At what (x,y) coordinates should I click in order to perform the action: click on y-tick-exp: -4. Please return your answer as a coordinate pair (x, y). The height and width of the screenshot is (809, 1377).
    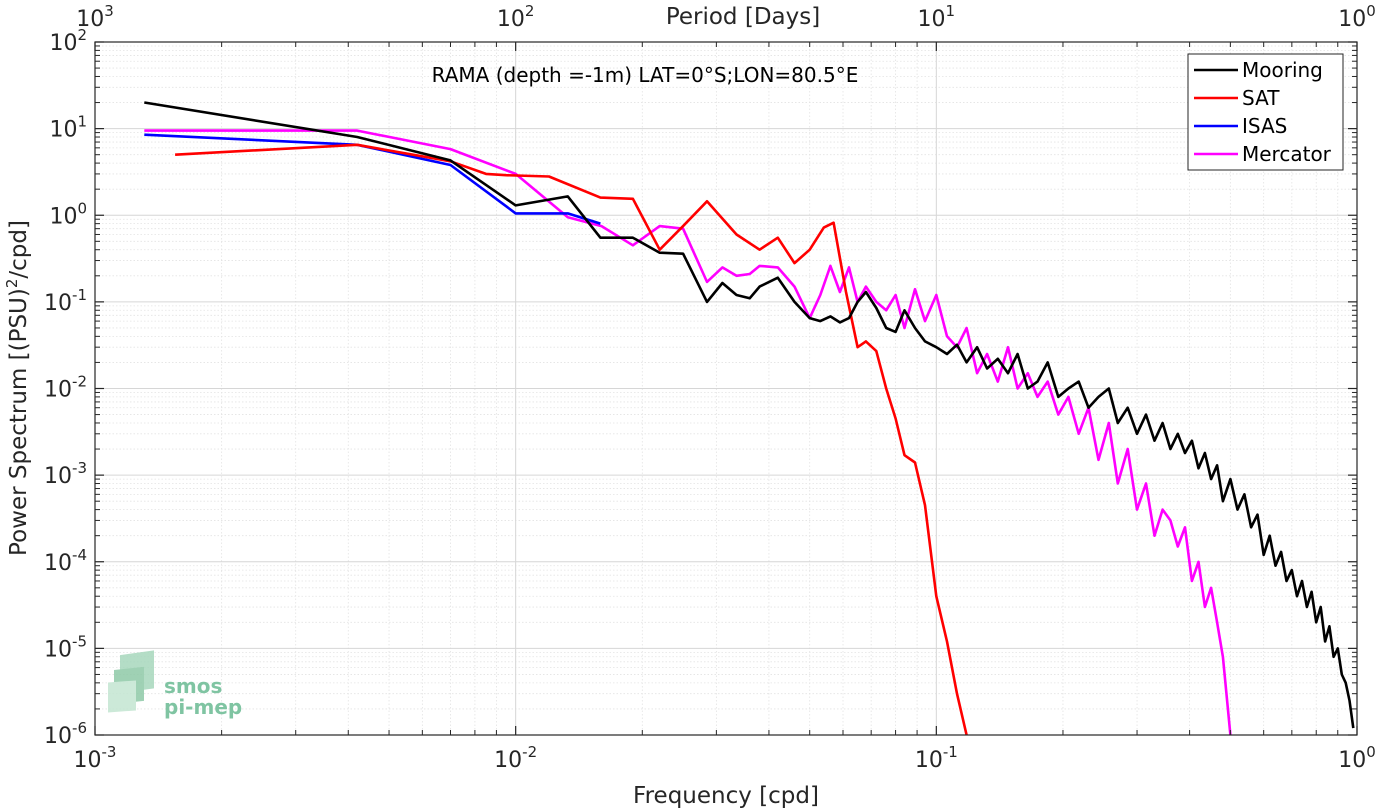
    Looking at the image, I should click on (79, 555).